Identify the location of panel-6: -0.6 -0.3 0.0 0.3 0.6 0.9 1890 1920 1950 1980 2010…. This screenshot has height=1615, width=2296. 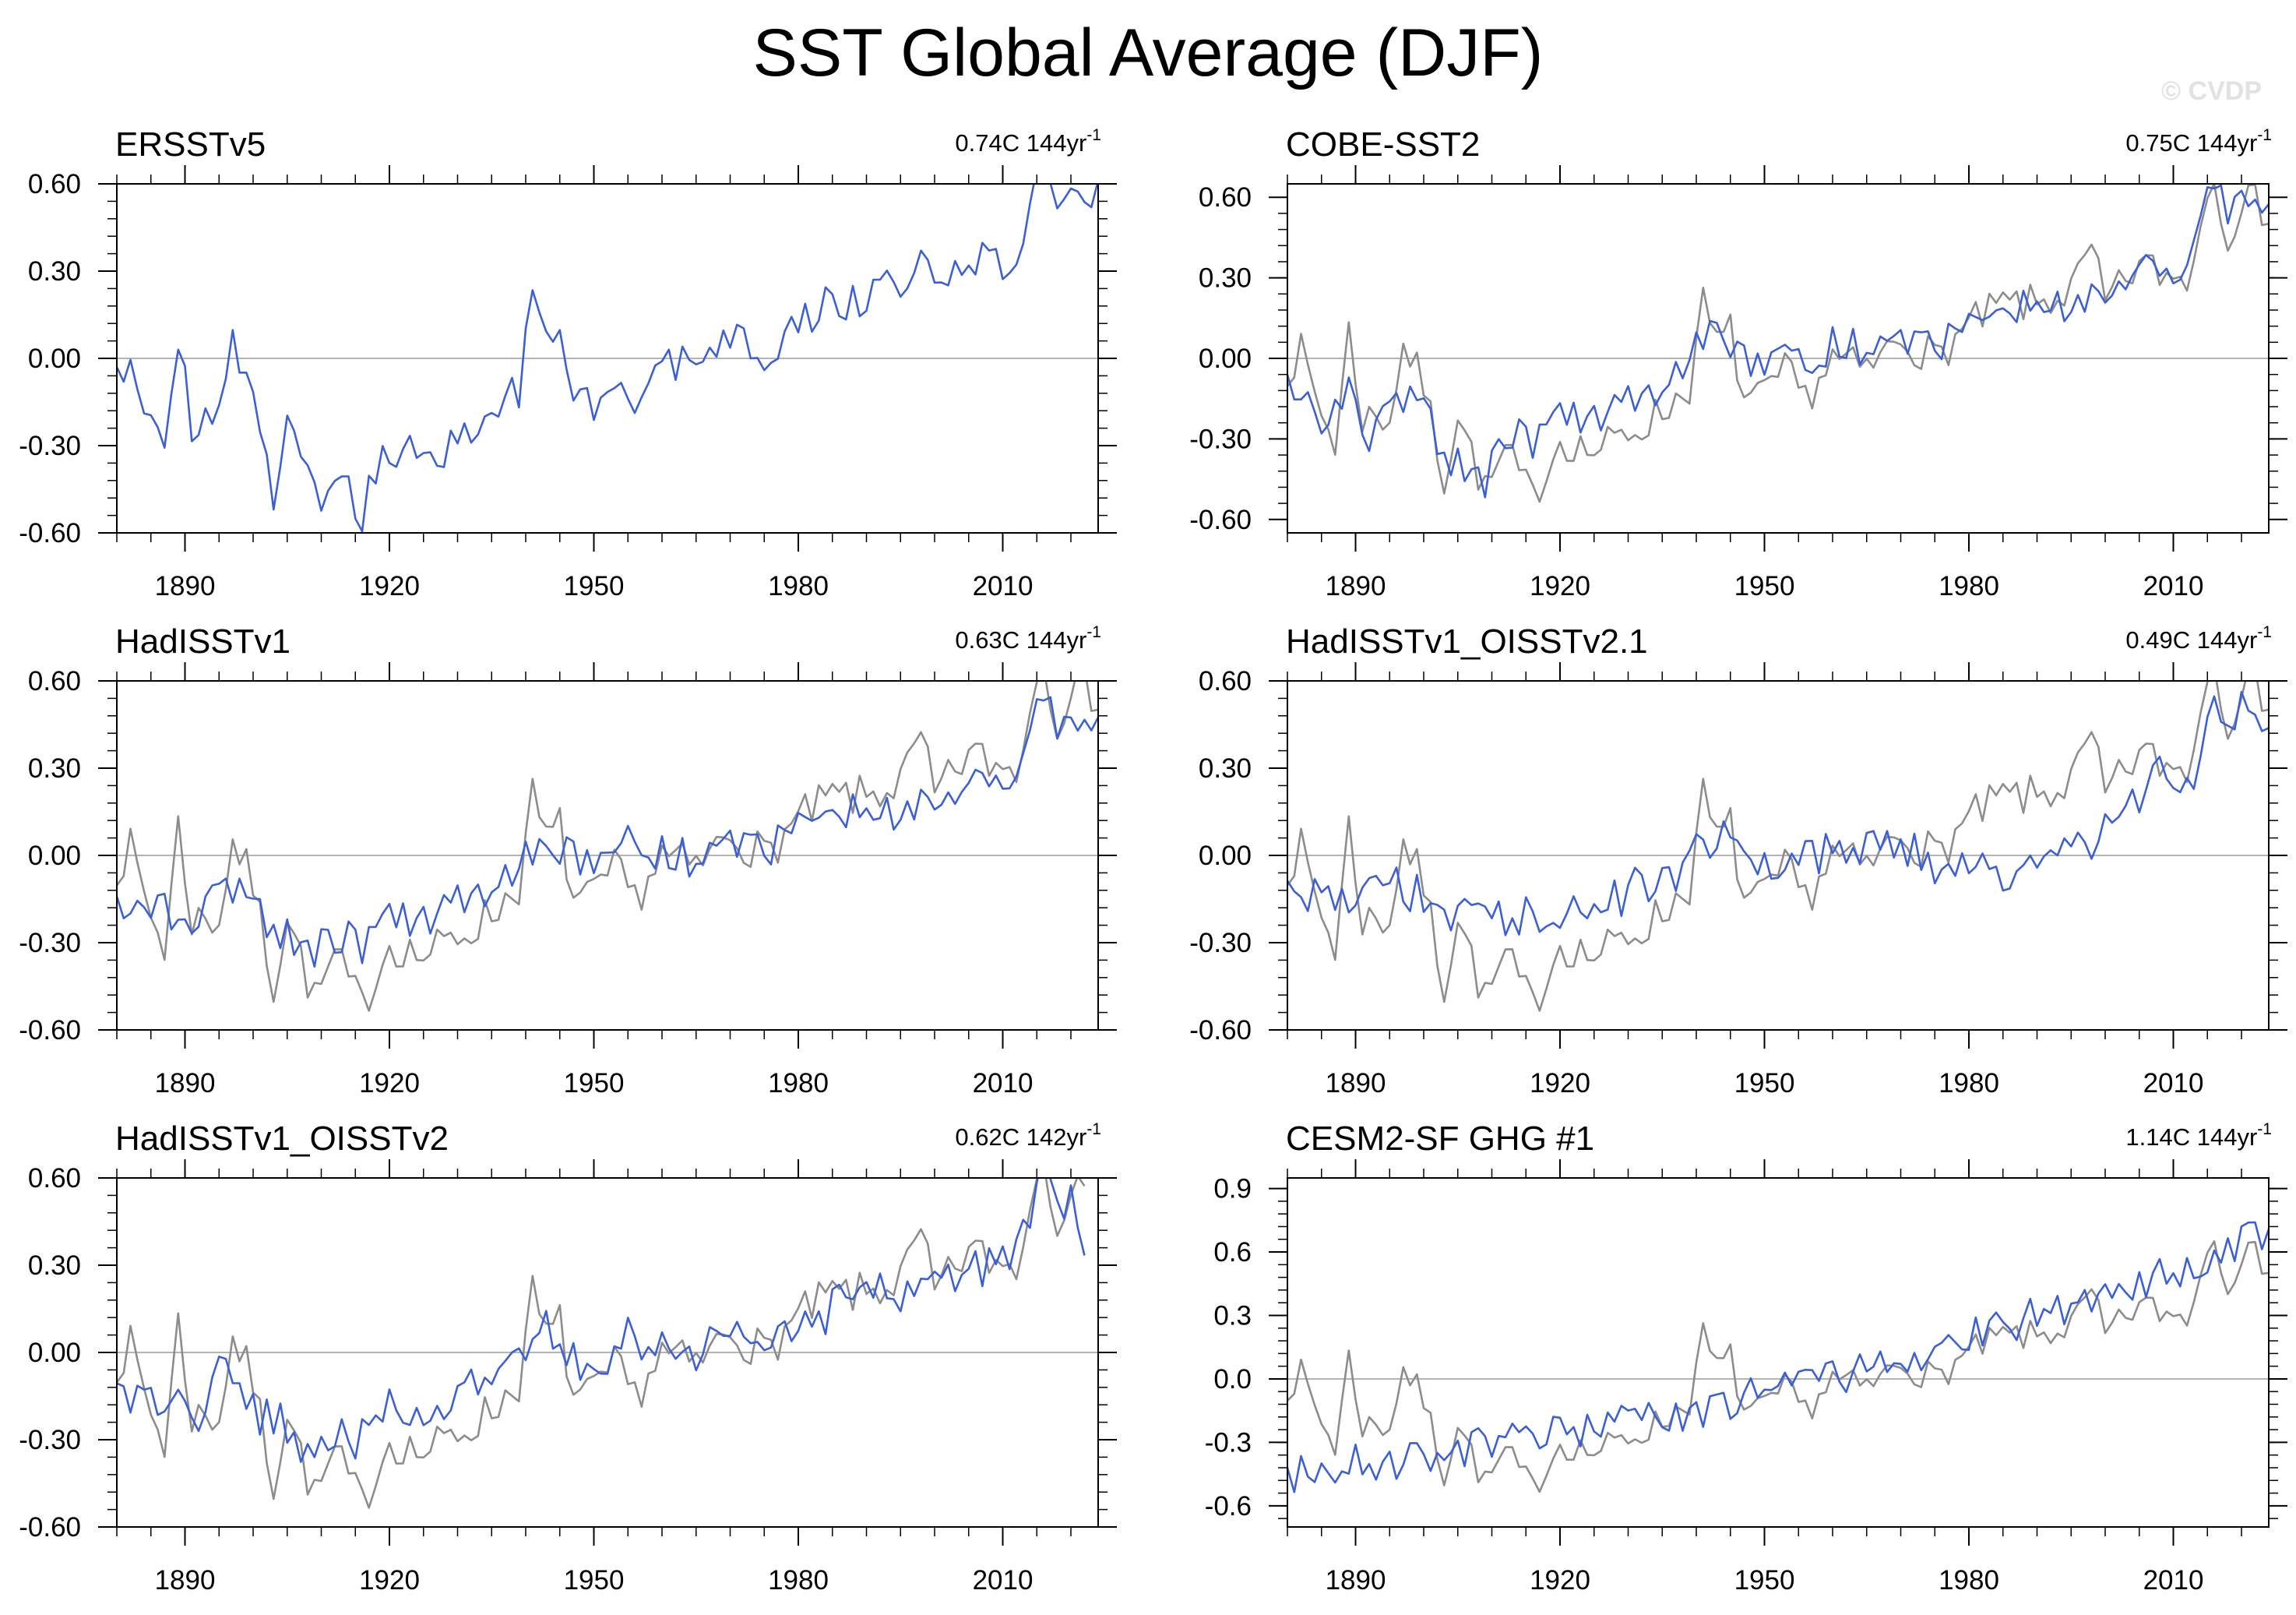
(1746, 1358).